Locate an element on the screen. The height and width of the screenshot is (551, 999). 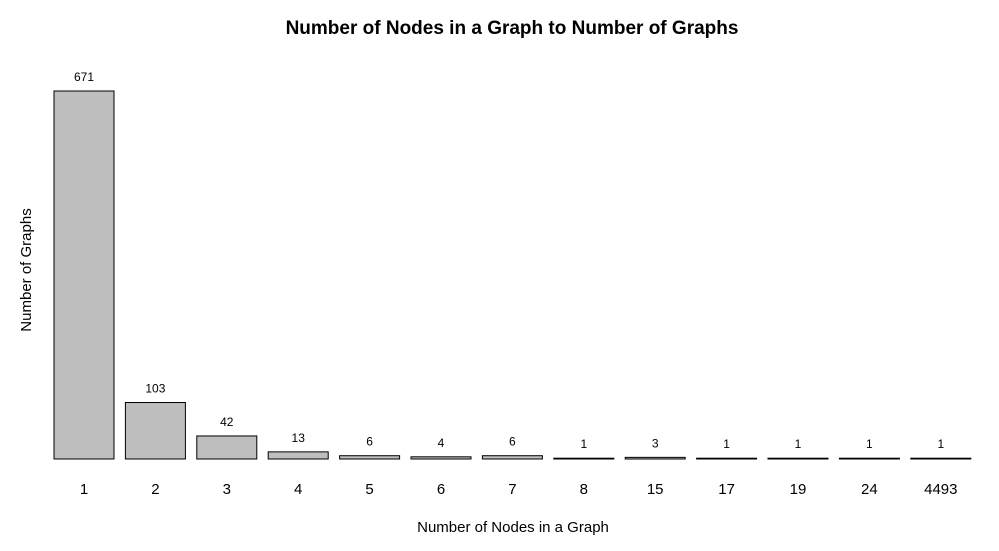
data-label-15: 3 is located at coordinates (655, 443).